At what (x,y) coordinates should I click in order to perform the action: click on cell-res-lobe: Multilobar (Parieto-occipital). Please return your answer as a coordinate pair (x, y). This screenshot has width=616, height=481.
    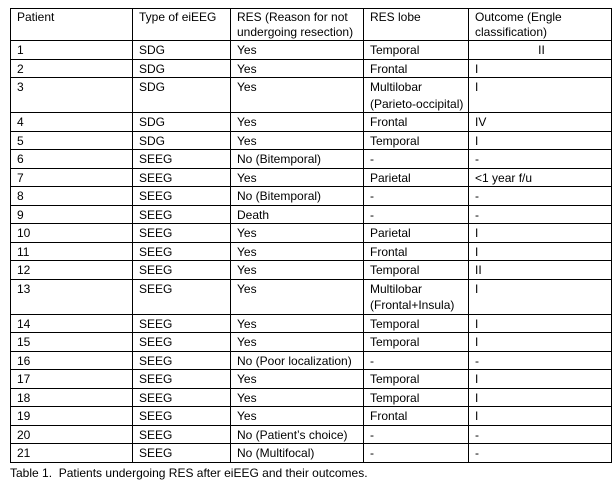
    Looking at the image, I should click on (416, 95).